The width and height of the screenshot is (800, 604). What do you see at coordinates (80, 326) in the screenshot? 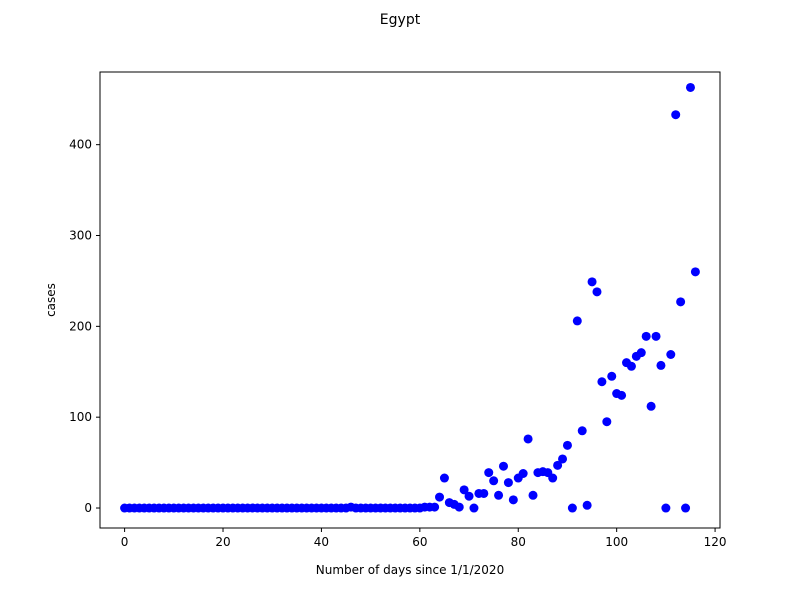
I see `y-tick-label: 200` at bounding box center [80, 326].